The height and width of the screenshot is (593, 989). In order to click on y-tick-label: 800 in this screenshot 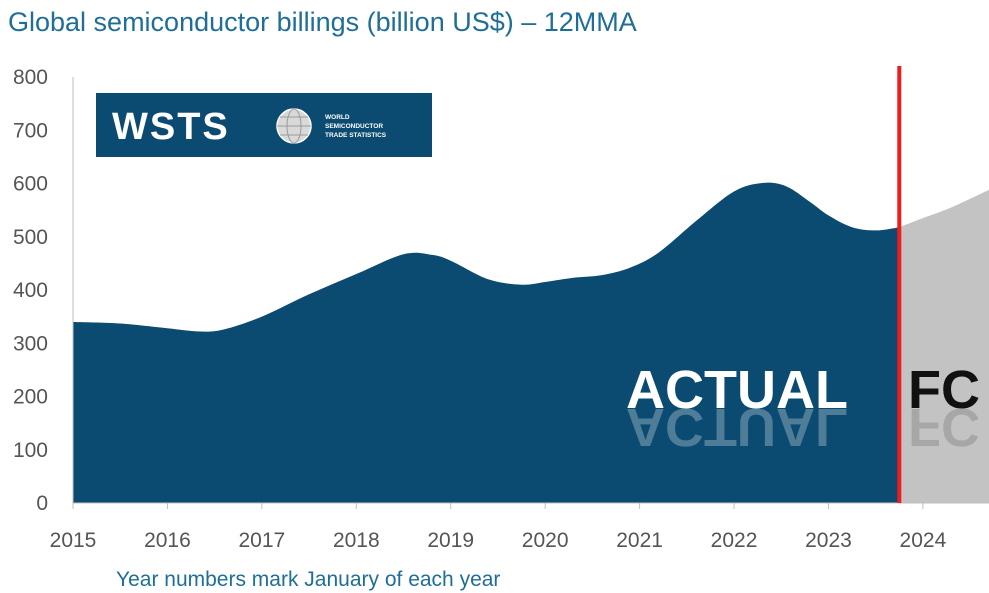, I will do `click(30, 77)`.